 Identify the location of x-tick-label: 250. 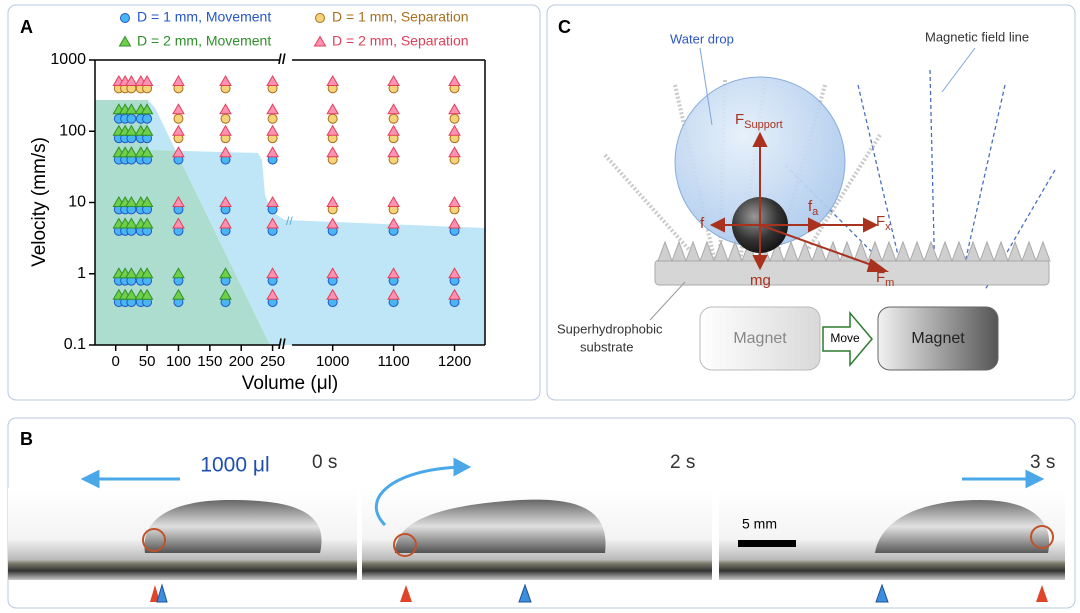
(272, 361).